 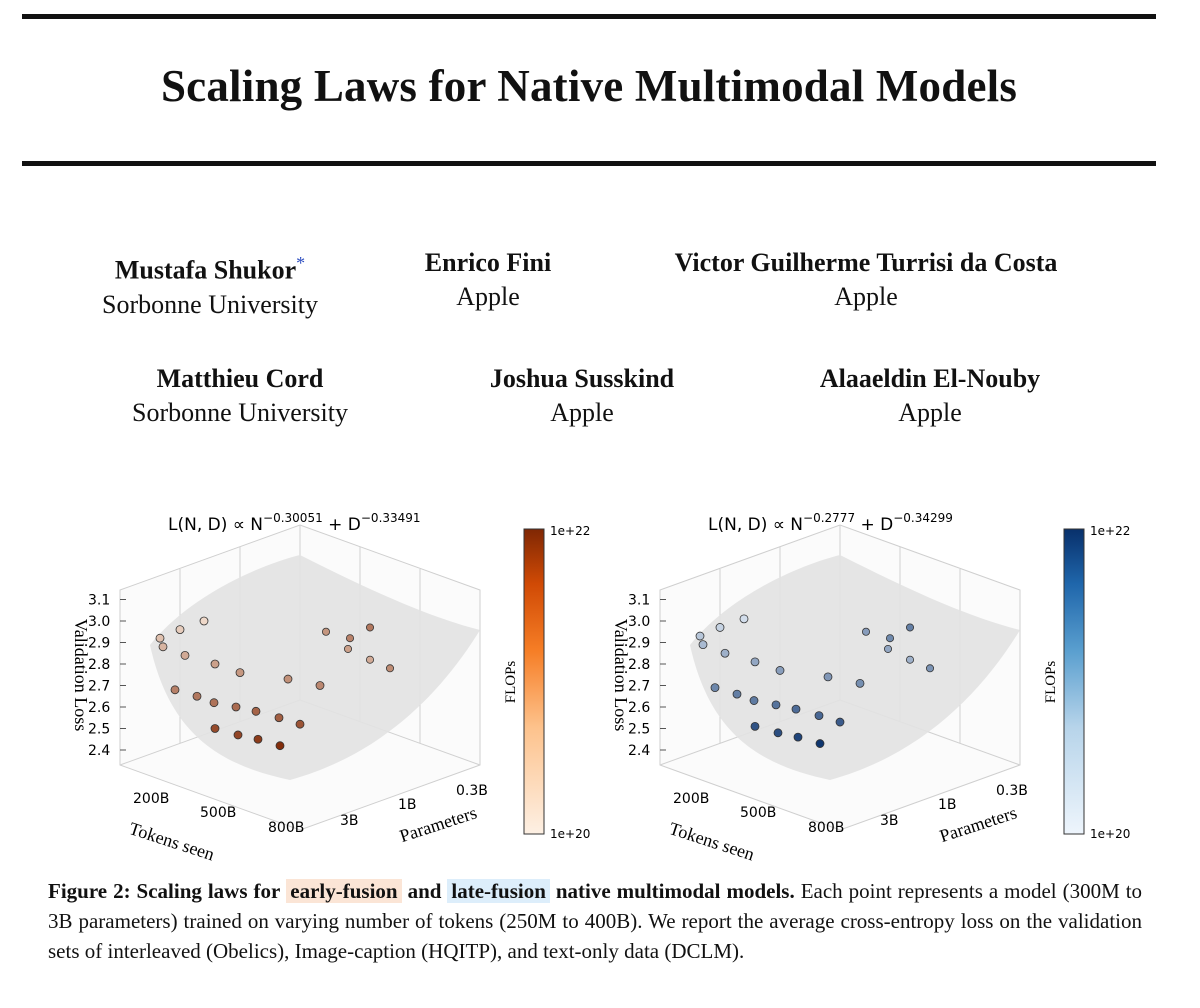 What do you see at coordinates (639, 687) in the screenshot?
I see `z-tick: 2.7` at bounding box center [639, 687].